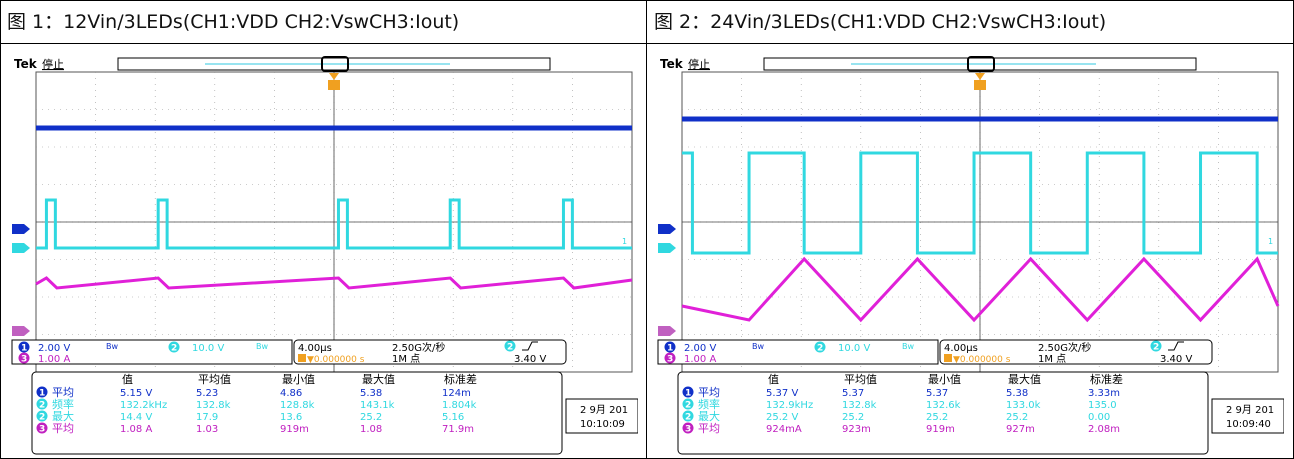 Image resolution: width=1294 pixels, height=459 pixels. Describe the element at coordinates (789, 405) in the screenshot. I see `meas-value: 132.9kHz` at that location.